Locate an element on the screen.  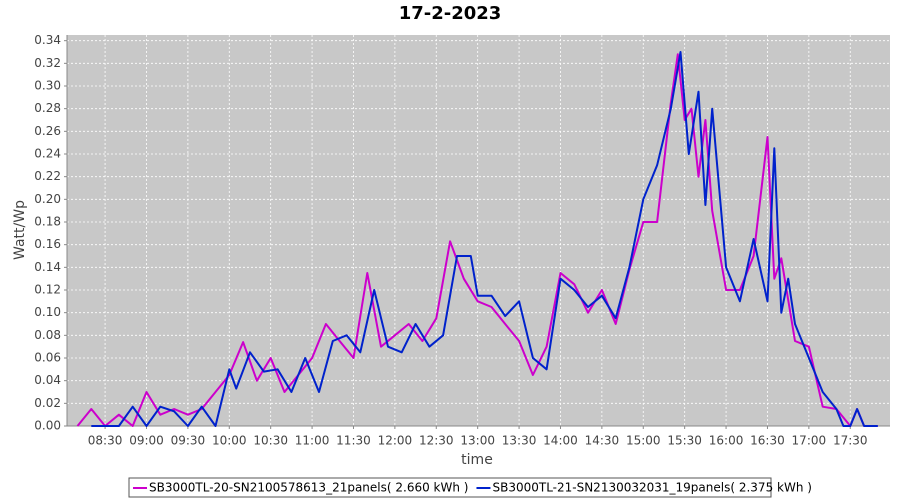
x-tick-label: 12:30 is located at coordinates (436, 441).